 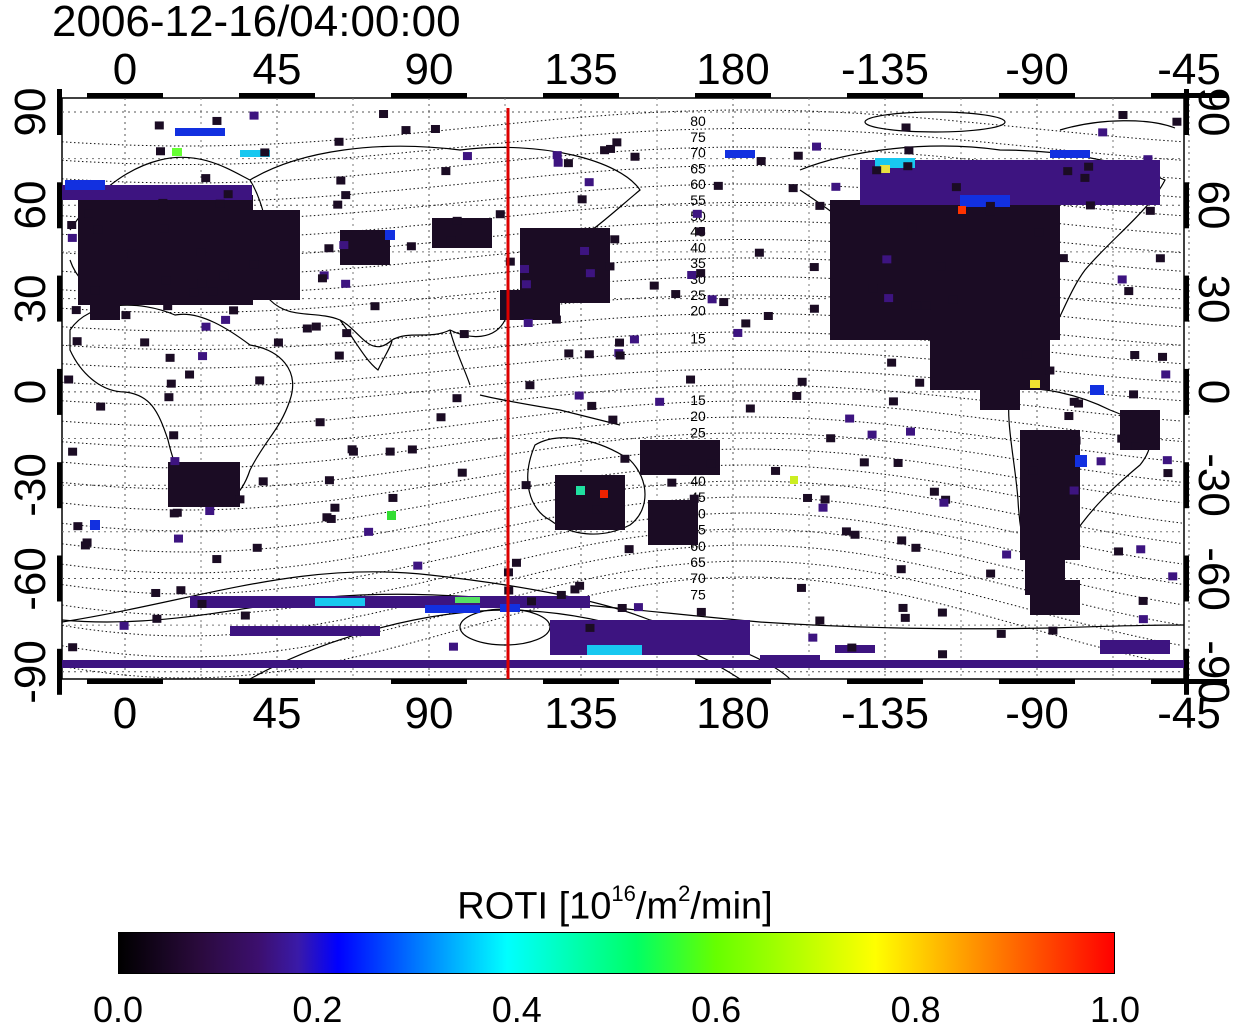 What do you see at coordinates (657, 906) in the screenshot?
I see `colorbar-title-mid: /m` at bounding box center [657, 906].